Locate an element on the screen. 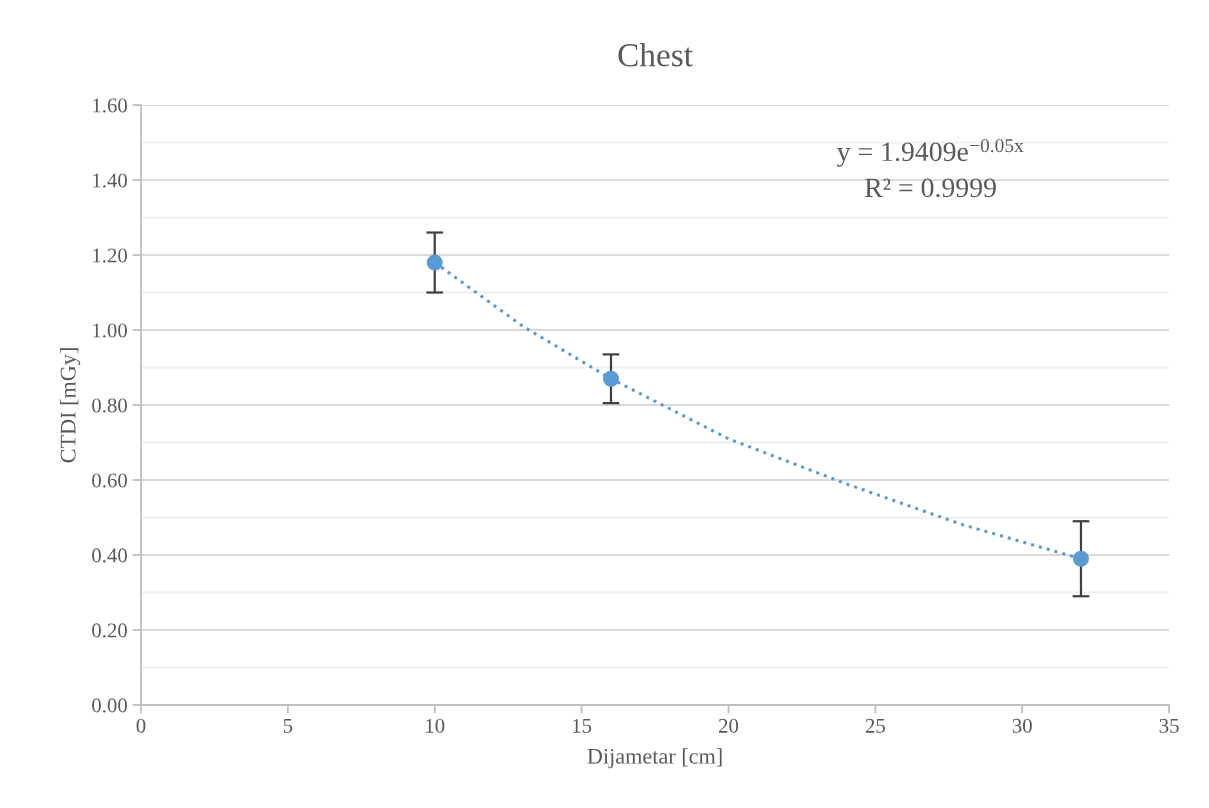 Image resolution: width=1209 pixels, height=808 pixels. x-axis-title: Dijametar [cm] is located at coordinates (654, 758).